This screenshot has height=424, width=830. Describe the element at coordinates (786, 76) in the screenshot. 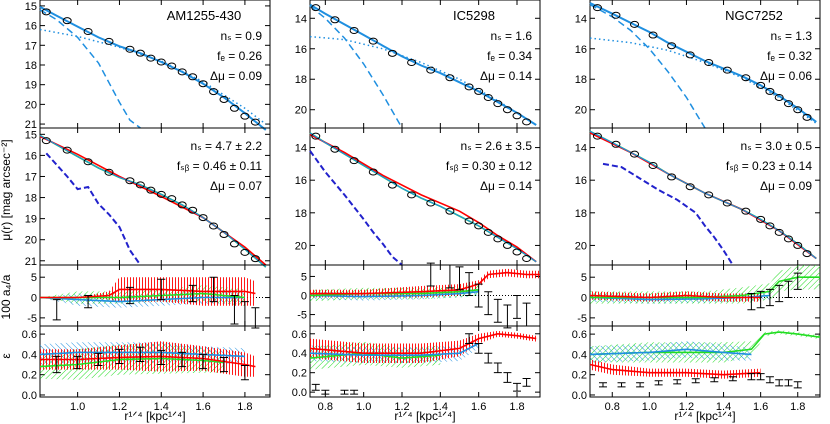

I see `fit-annotation-3: Δμ = 0.06` at that location.